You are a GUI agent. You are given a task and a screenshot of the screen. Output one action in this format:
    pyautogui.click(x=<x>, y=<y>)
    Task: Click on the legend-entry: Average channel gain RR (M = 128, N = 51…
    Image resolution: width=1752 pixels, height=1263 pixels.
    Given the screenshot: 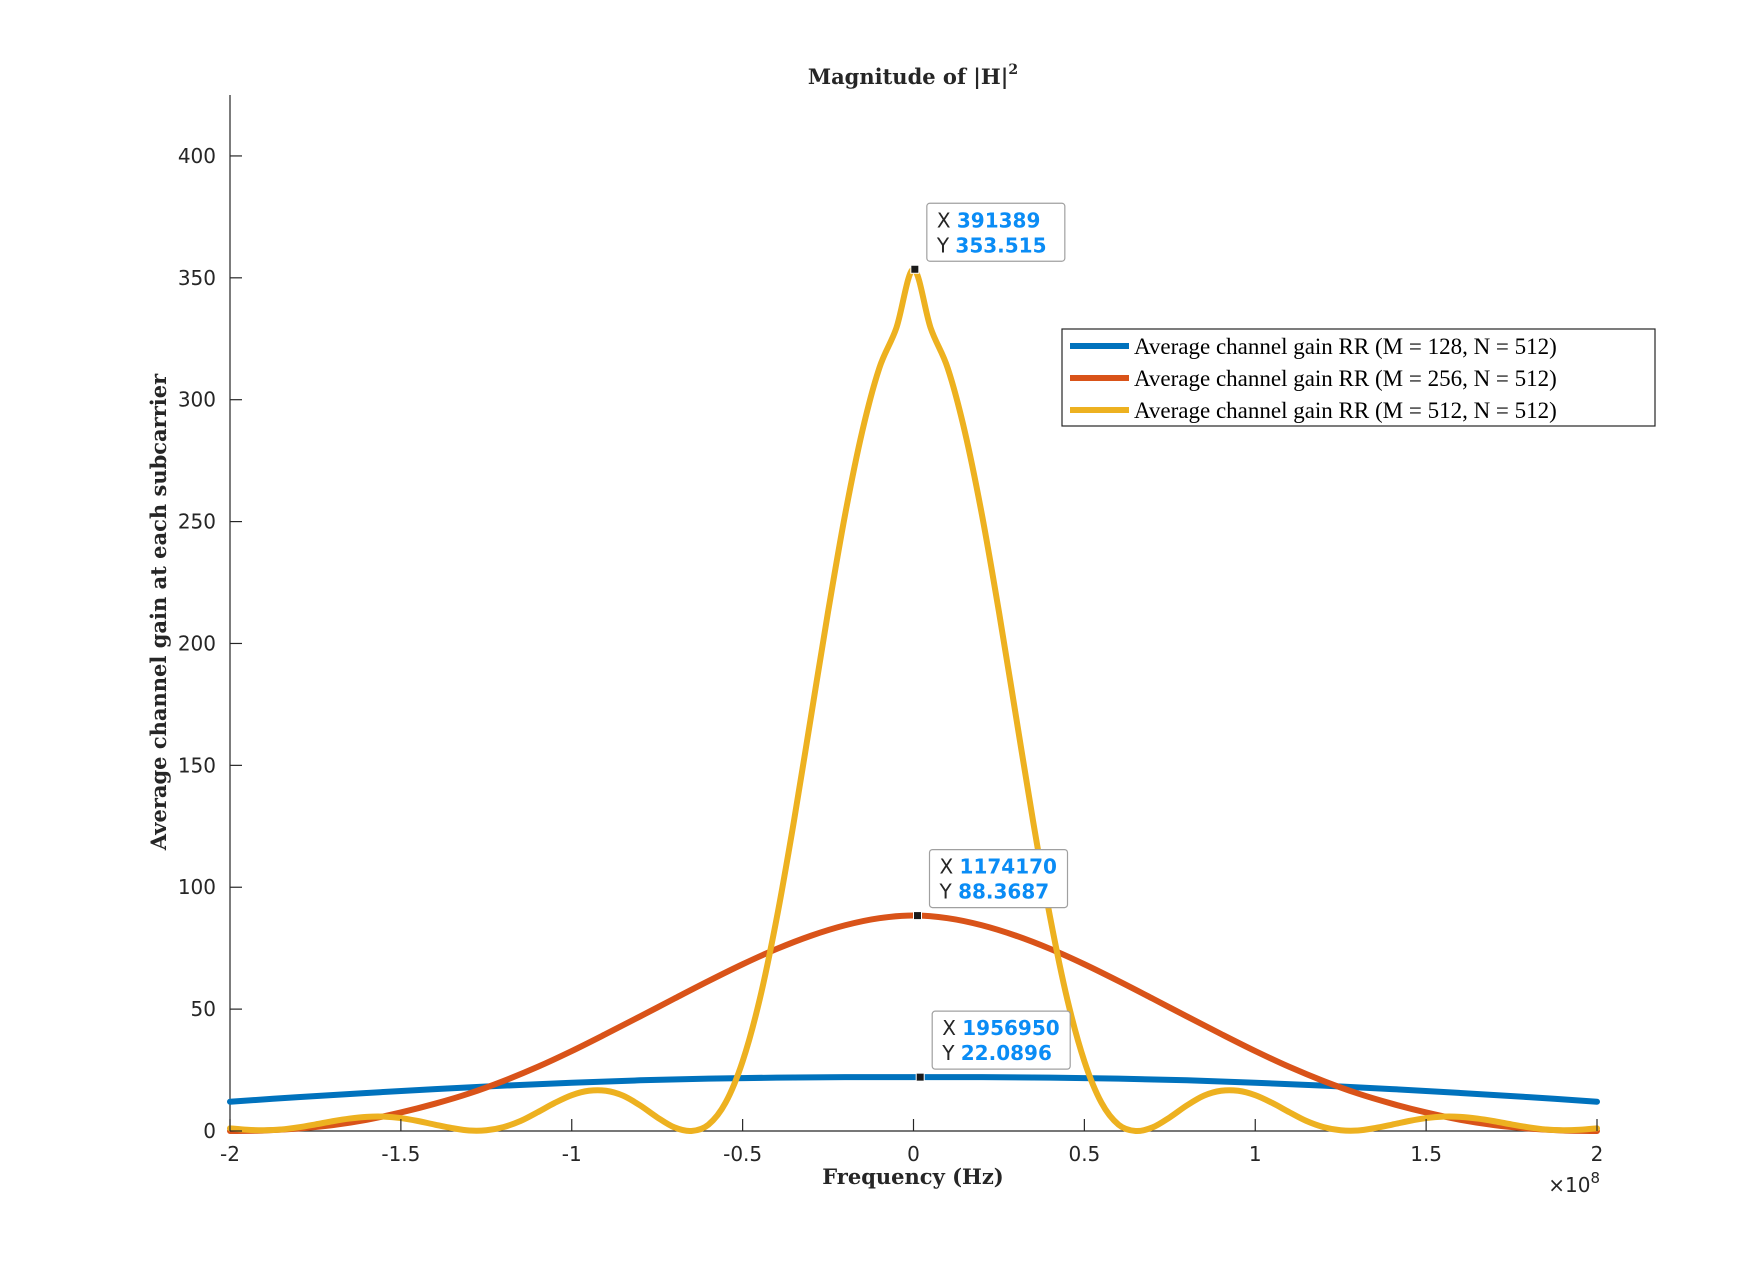 What is the action you would take?
    pyautogui.click(x=1313, y=346)
    